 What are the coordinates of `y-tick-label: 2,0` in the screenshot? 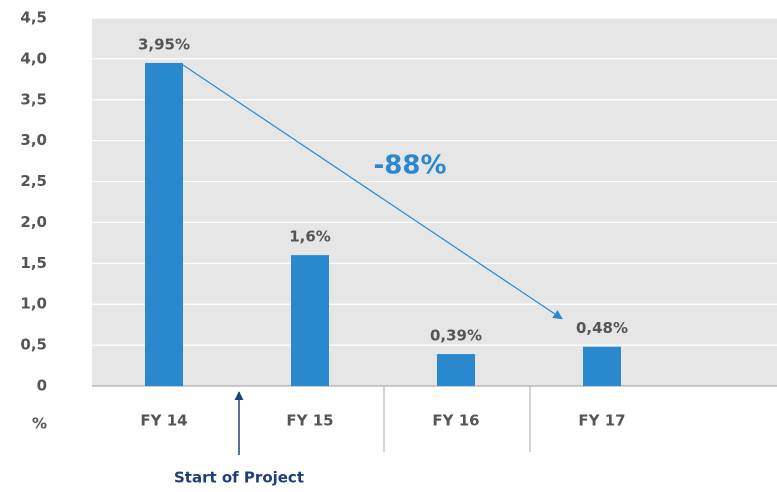 It's located at (33, 222).